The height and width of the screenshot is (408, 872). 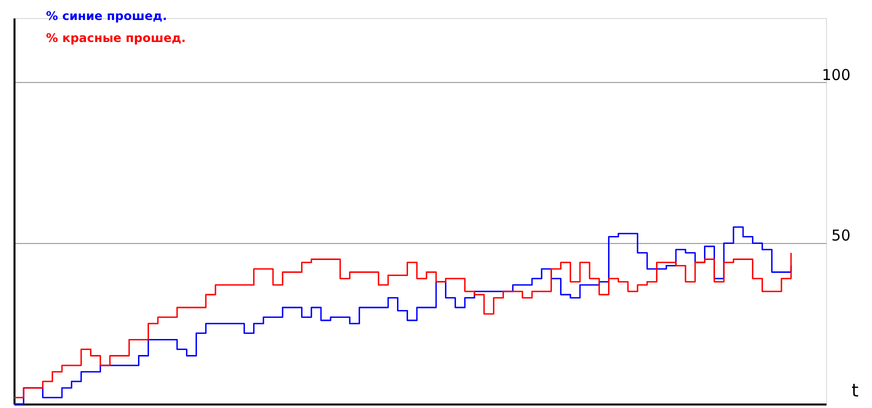 What do you see at coordinates (854, 391) in the screenshot?
I see `x-axis-title: t` at bounding box center [854, 391].